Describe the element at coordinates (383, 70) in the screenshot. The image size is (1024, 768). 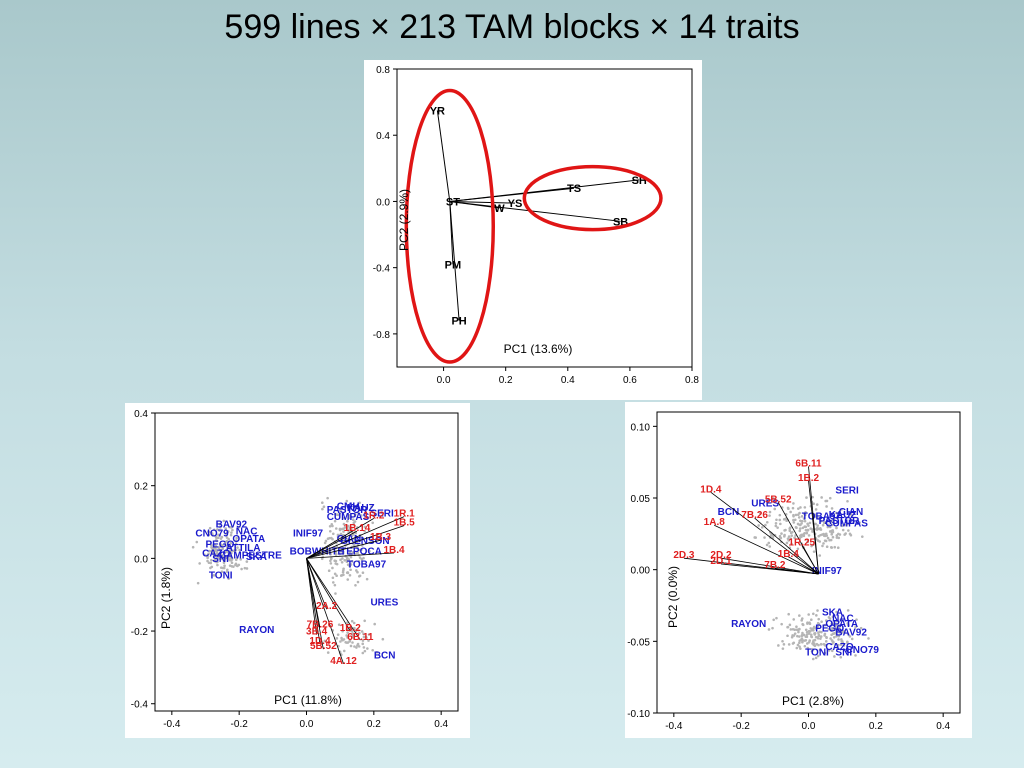
I see `y-tick-label: 0.8` at that location.